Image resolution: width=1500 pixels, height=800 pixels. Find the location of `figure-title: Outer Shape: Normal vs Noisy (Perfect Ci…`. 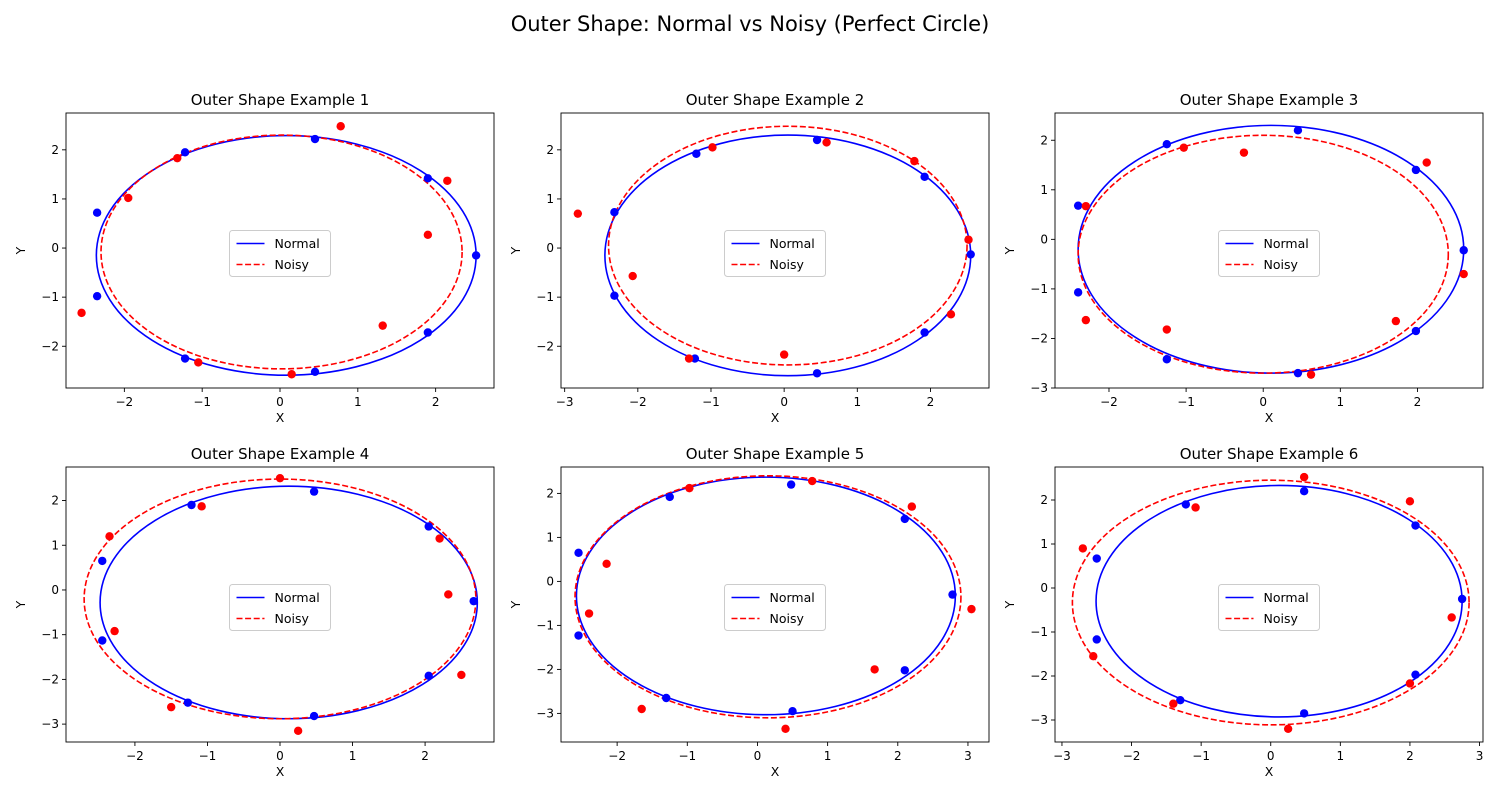

figure-title: Outer Shape: Normal vs Noisy (Perfect Ci… is located at coordinates (750, 24).